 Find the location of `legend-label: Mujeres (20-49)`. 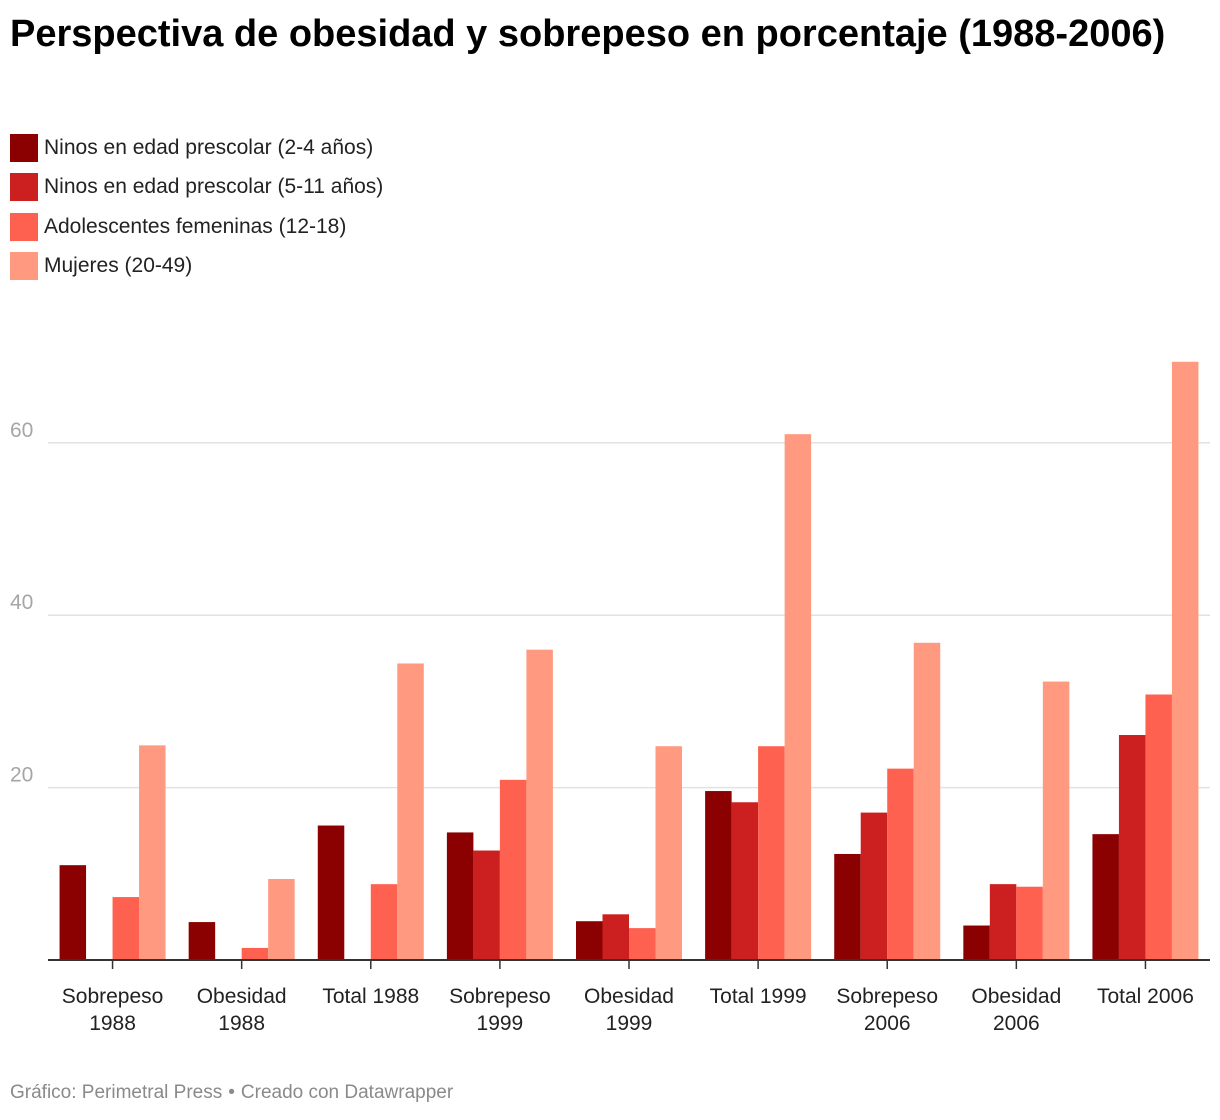

legend-label: Mujeres (20-49) is located at coordinates (118, 266).